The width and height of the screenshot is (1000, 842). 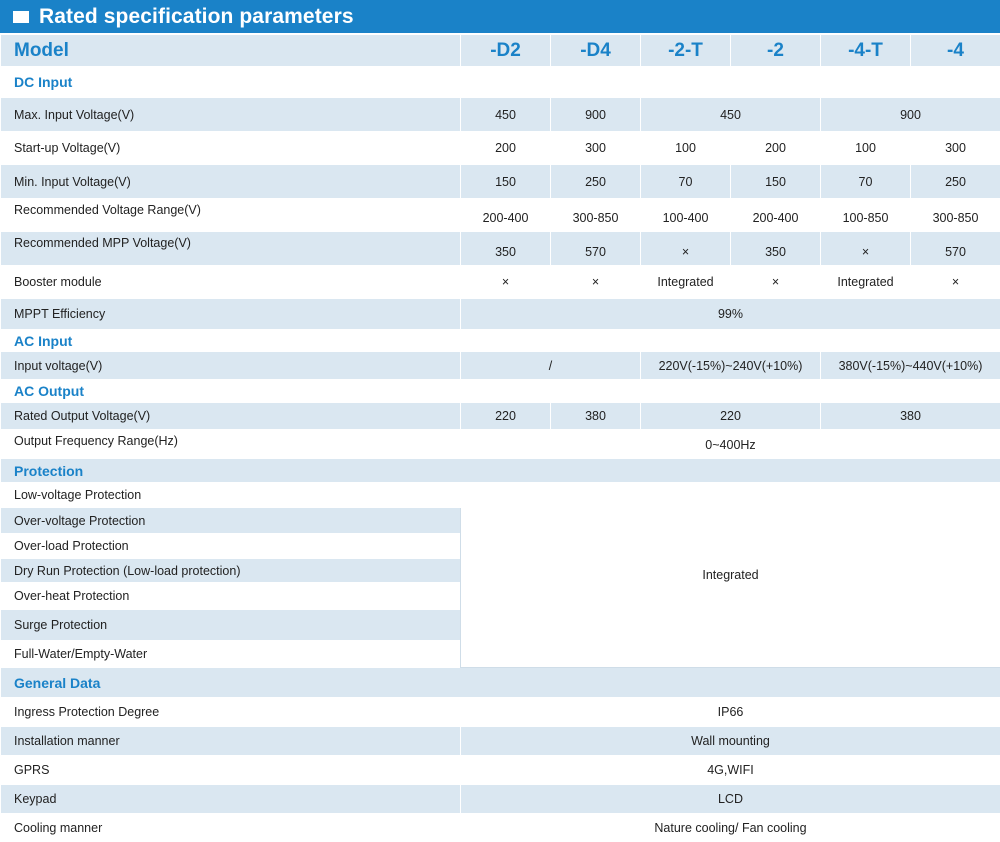 I want to click on row-label: Min. Input Voltage(V), so click(x=231, y=182).